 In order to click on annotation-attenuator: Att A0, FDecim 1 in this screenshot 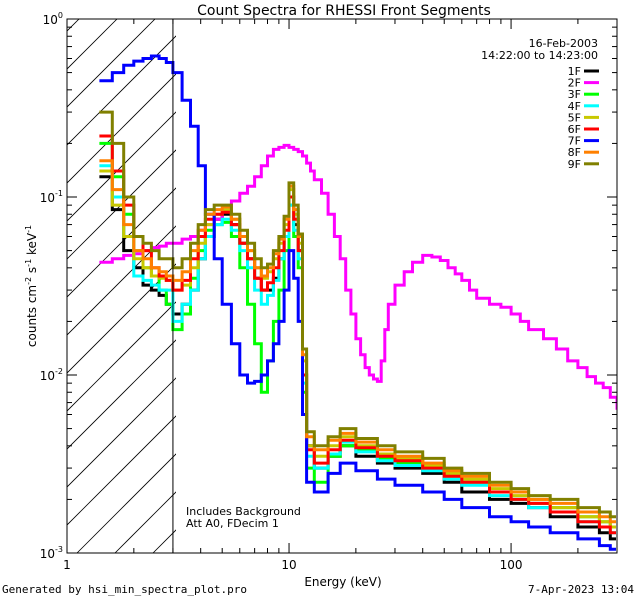, I will do `click(232, 523)`.